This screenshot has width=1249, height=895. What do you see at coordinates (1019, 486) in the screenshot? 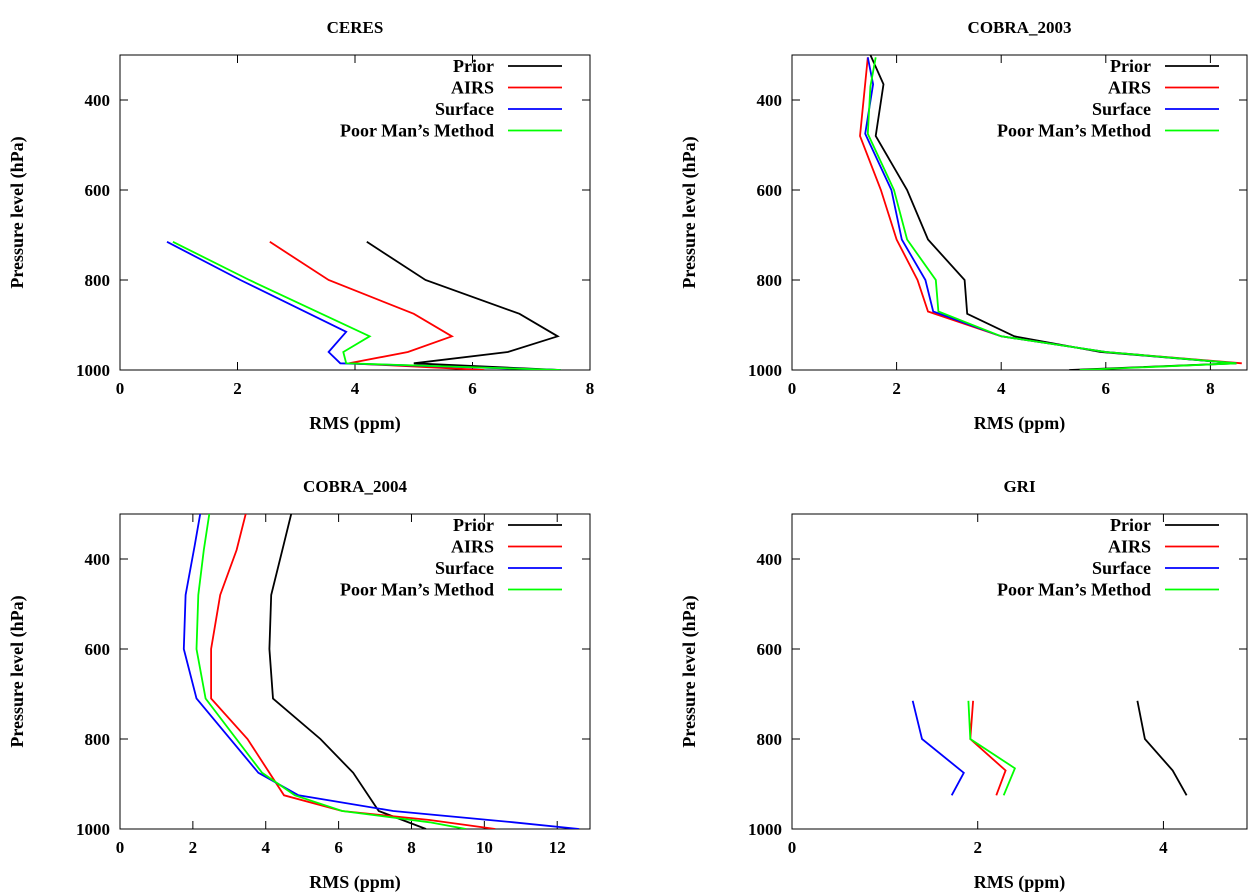
I see `chart-title: GRI` at bounding box center [1019, 486].